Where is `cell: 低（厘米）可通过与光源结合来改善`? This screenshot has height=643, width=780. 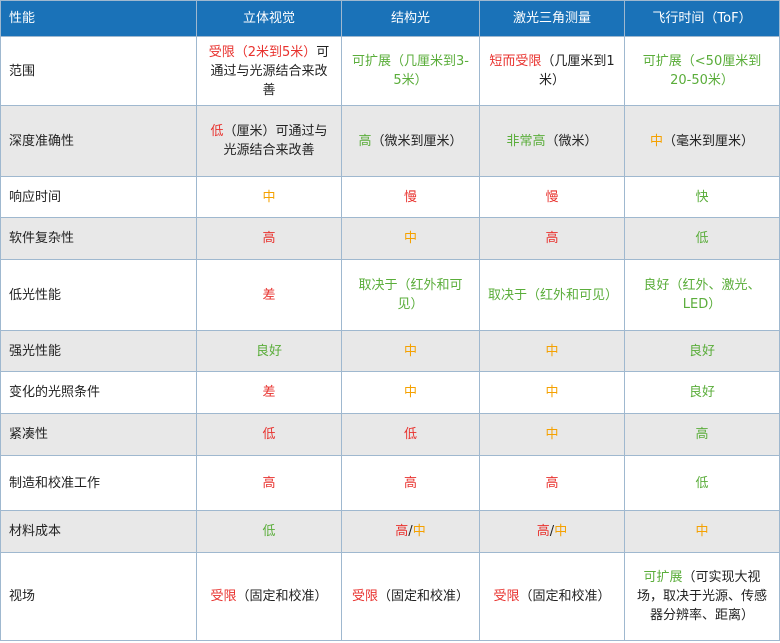 cell: 低（厘米）可通过与光源结合来改善 is located at coordinates (269, 141).